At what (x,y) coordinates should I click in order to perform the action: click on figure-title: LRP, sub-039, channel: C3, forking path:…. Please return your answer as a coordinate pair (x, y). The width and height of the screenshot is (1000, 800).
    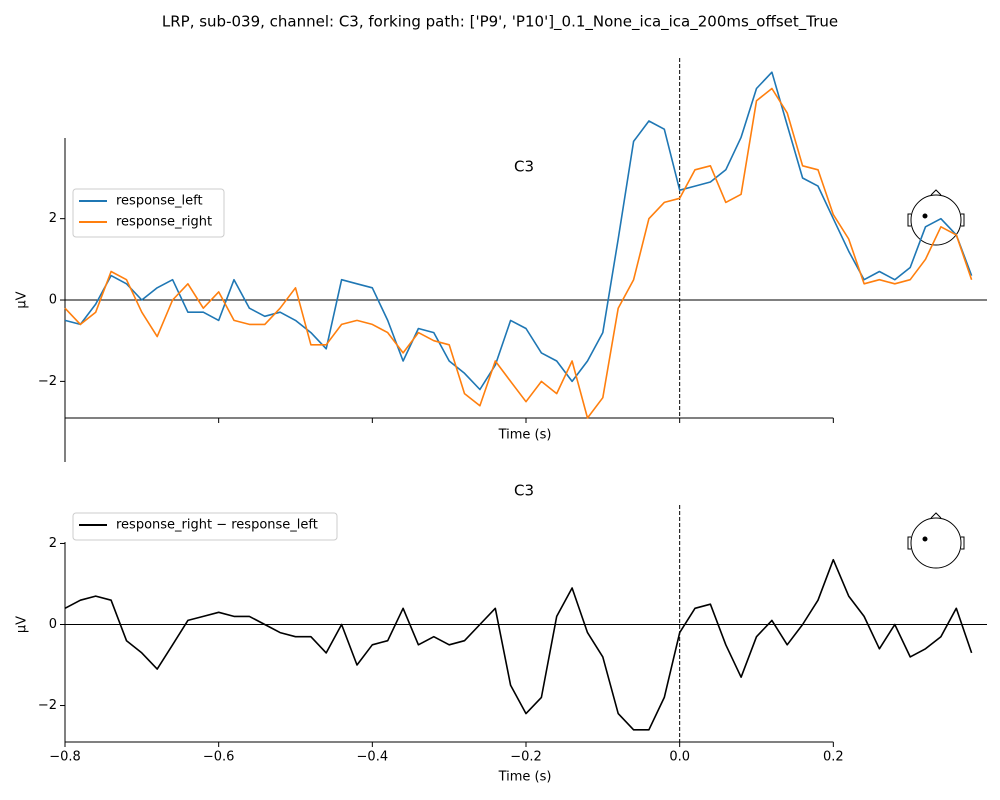
    Looking at the image, I should click on (500, 22).